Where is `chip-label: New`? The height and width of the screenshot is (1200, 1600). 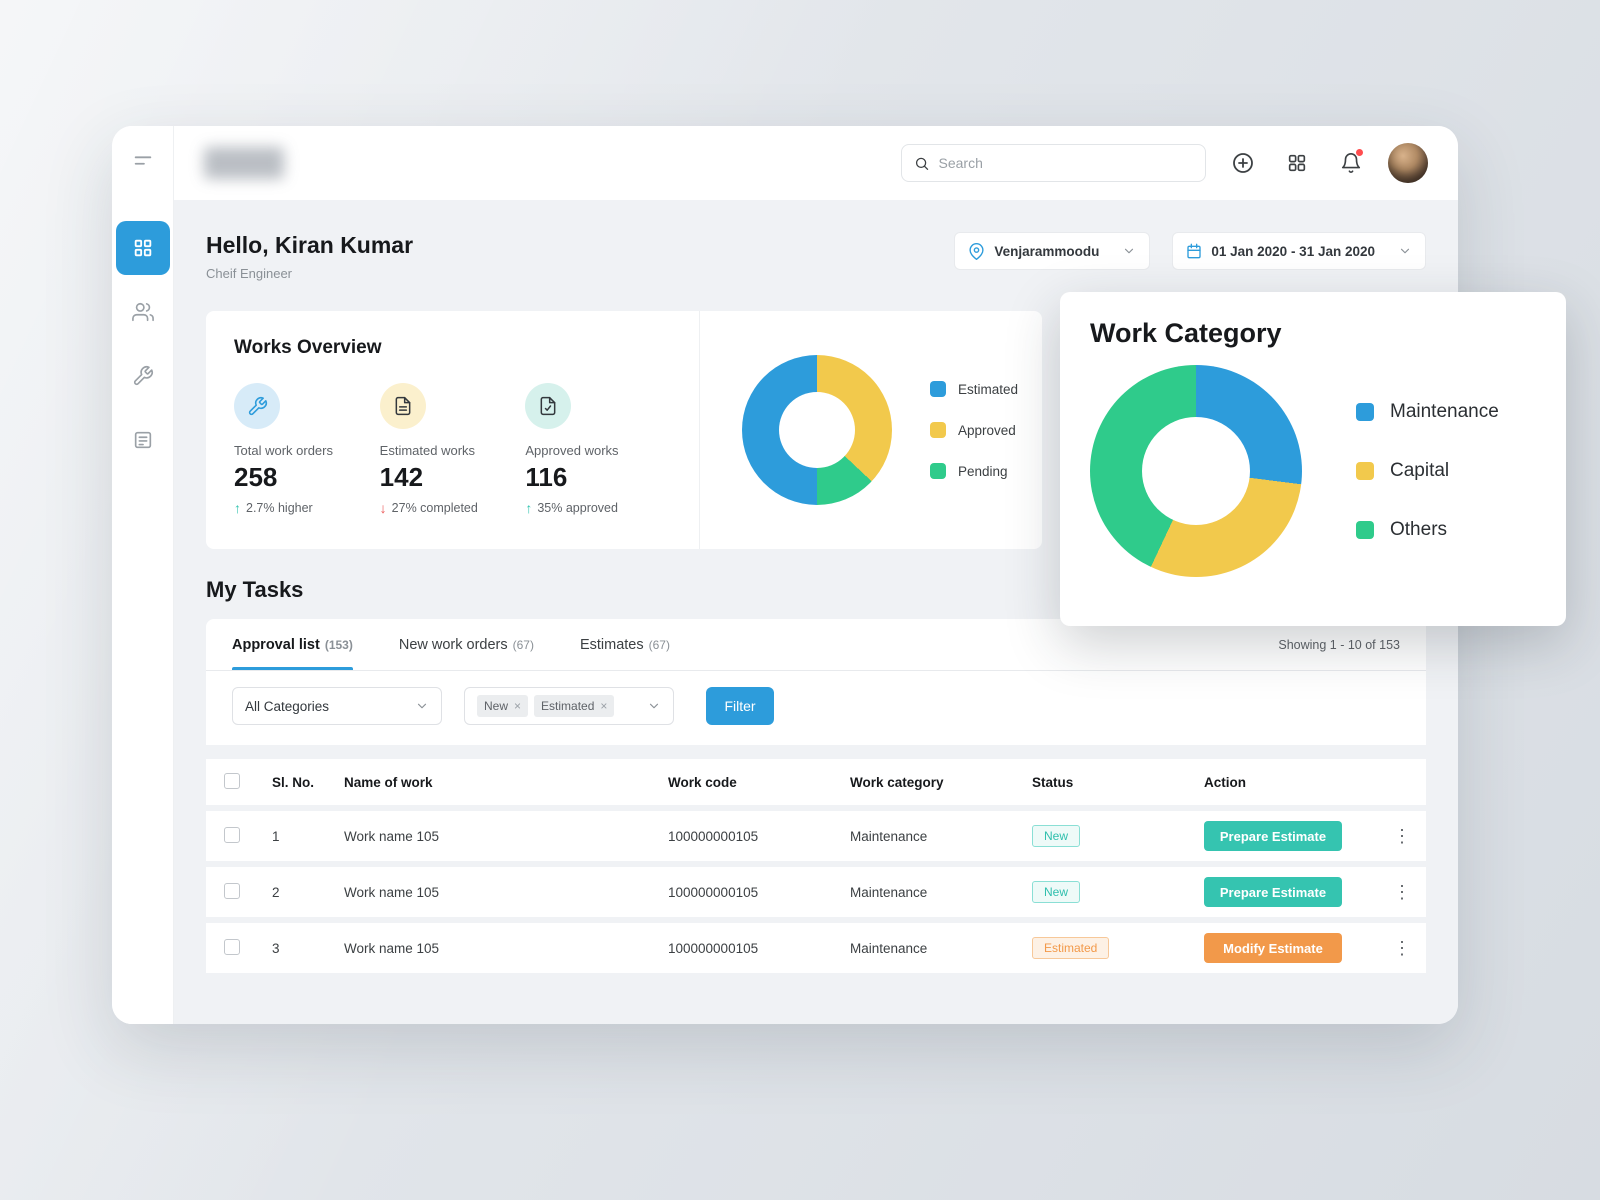 chip-label: New is located at coordinates (496, 706).